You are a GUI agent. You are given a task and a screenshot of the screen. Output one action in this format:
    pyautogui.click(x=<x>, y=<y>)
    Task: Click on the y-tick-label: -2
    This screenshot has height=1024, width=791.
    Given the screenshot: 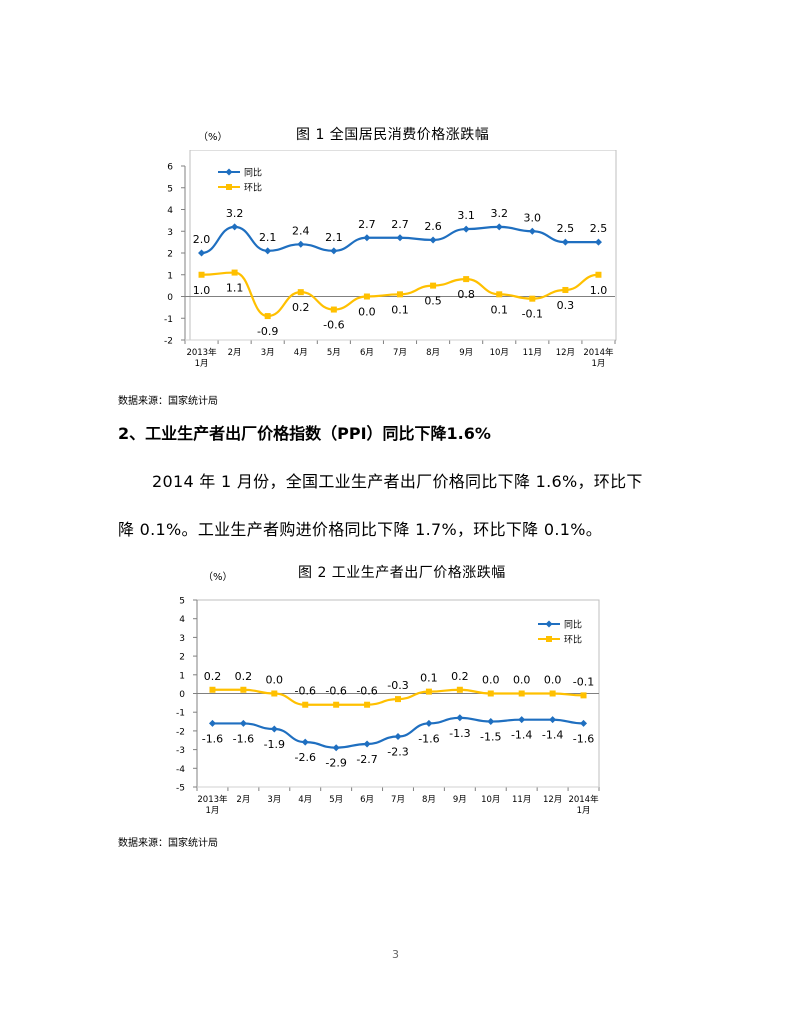 What is the action you would take?
    pyautogui.click(x=168, y=342)
    